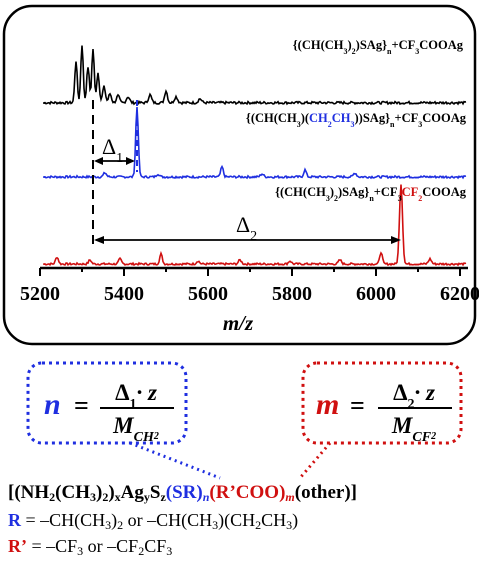  Describe the element at coordinates (292, 294) in the screenshot. I see `x-tick-label: 5800` at that location.